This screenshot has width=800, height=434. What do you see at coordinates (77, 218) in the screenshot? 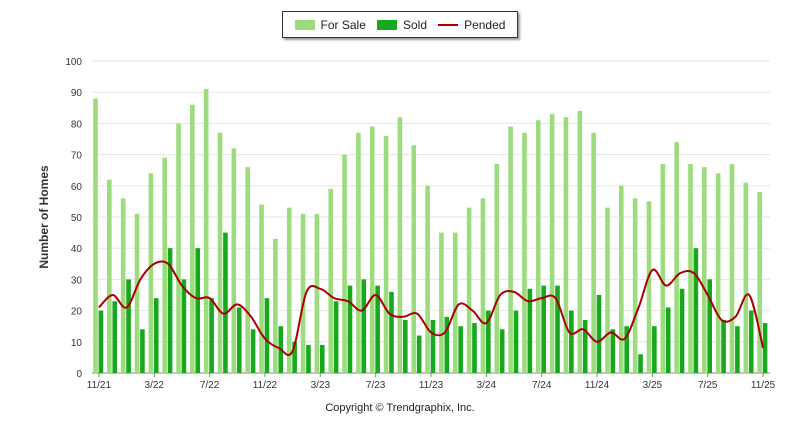
I see `y-tick-label: 50` at bounding box center [77, 218].